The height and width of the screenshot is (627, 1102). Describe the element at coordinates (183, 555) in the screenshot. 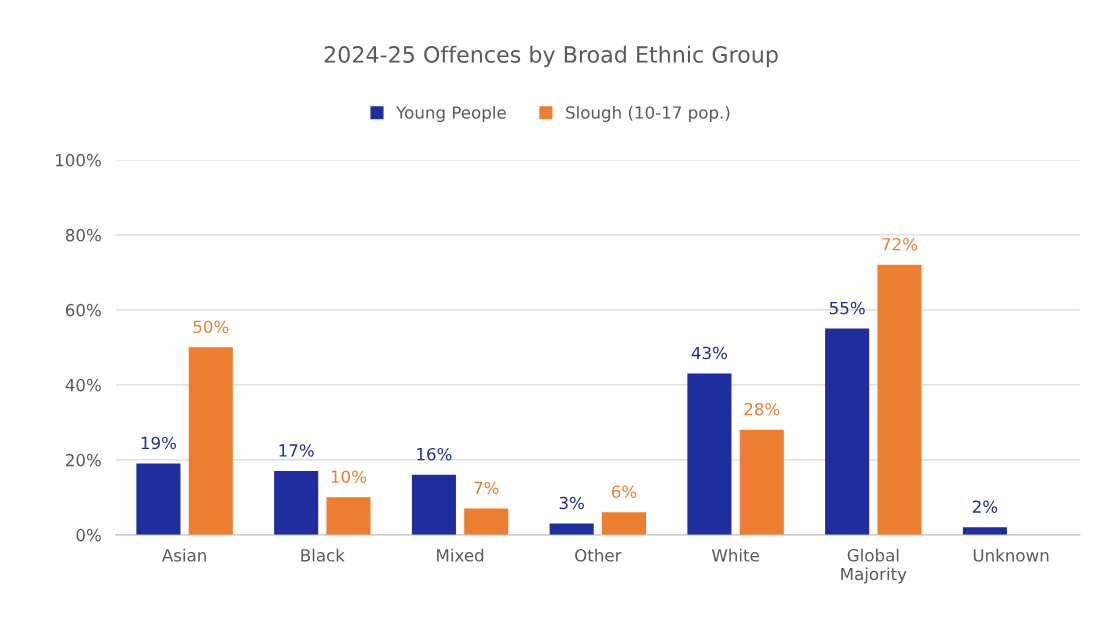

I see `x-tick-label: Asian` at that location.